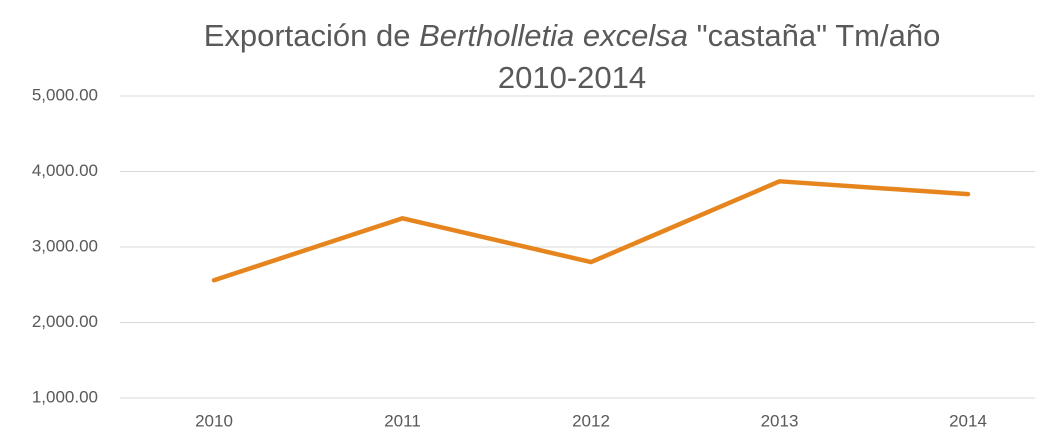 This screenshot has height=437, width=1052. Describe the element at coordinates (65, 170) in the screenshot. I see `y-tick-label: 4,000.00` at that location.